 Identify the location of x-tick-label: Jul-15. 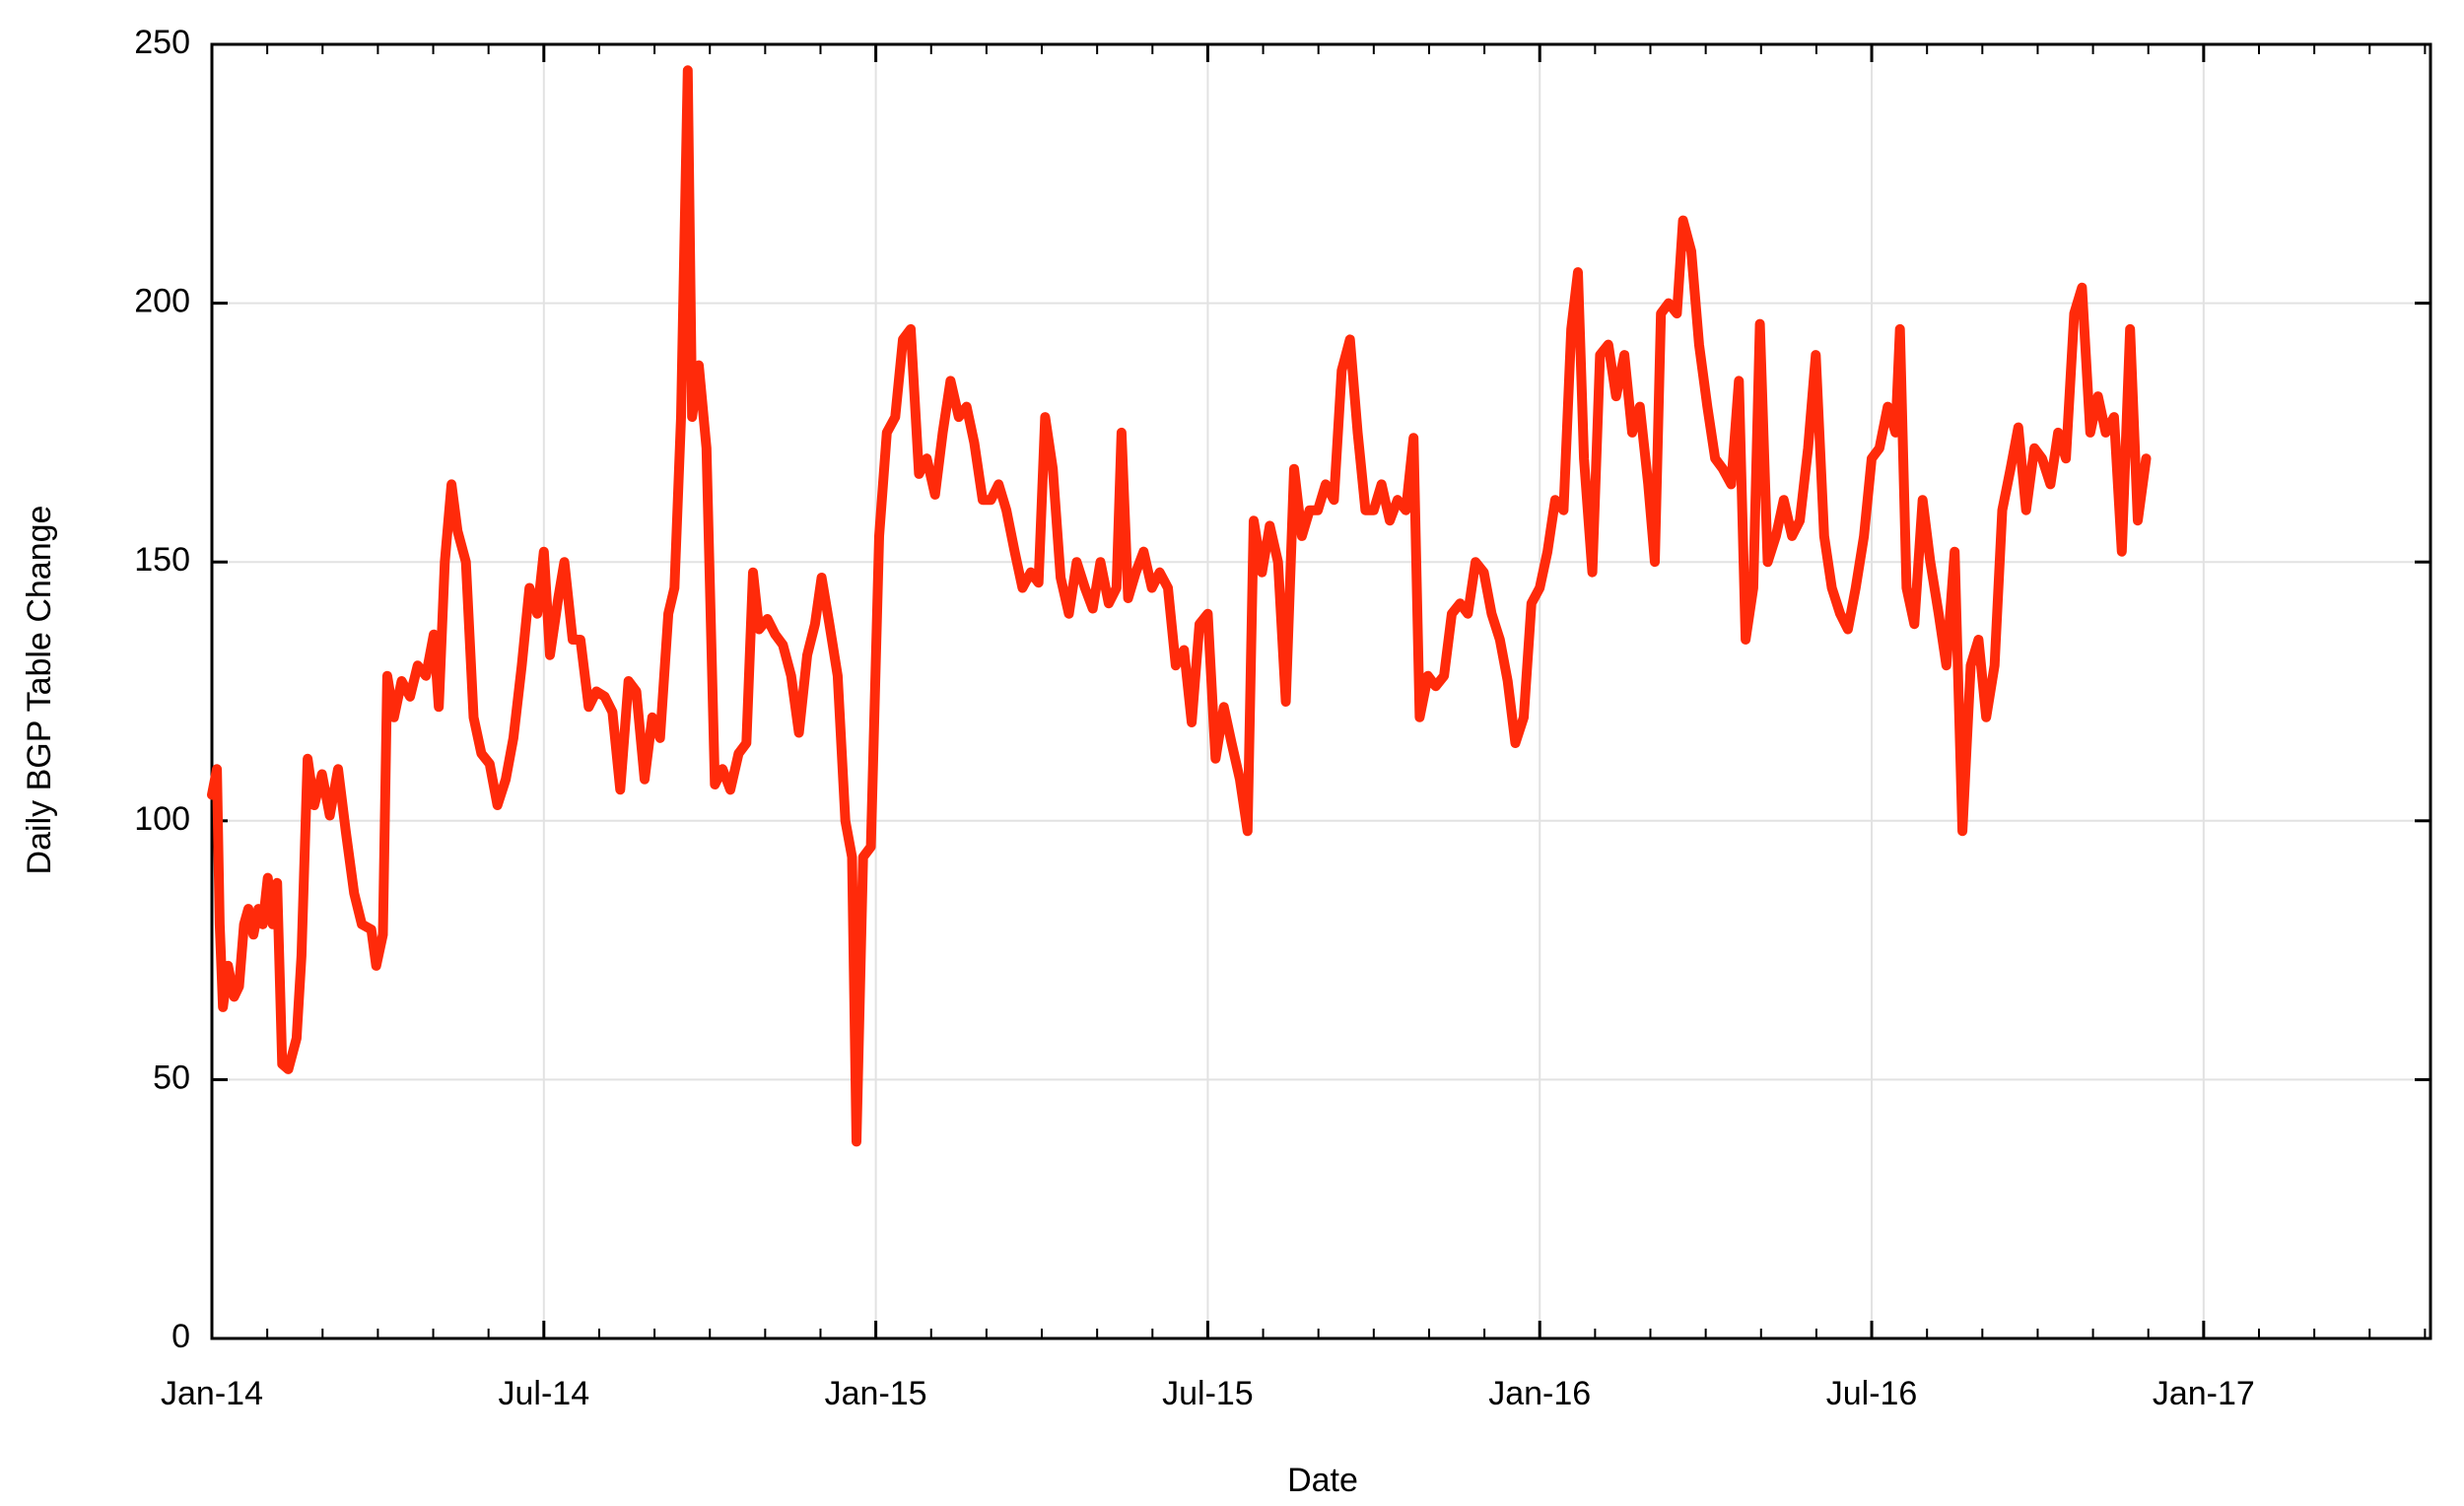
(1208, 1393).